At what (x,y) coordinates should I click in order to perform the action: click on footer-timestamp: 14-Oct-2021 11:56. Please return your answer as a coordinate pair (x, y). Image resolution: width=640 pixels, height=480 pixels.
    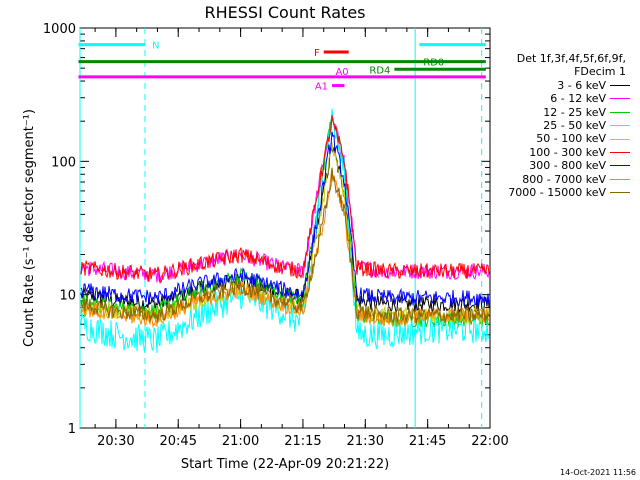
    Looking at the image, I should click on (598, 472).